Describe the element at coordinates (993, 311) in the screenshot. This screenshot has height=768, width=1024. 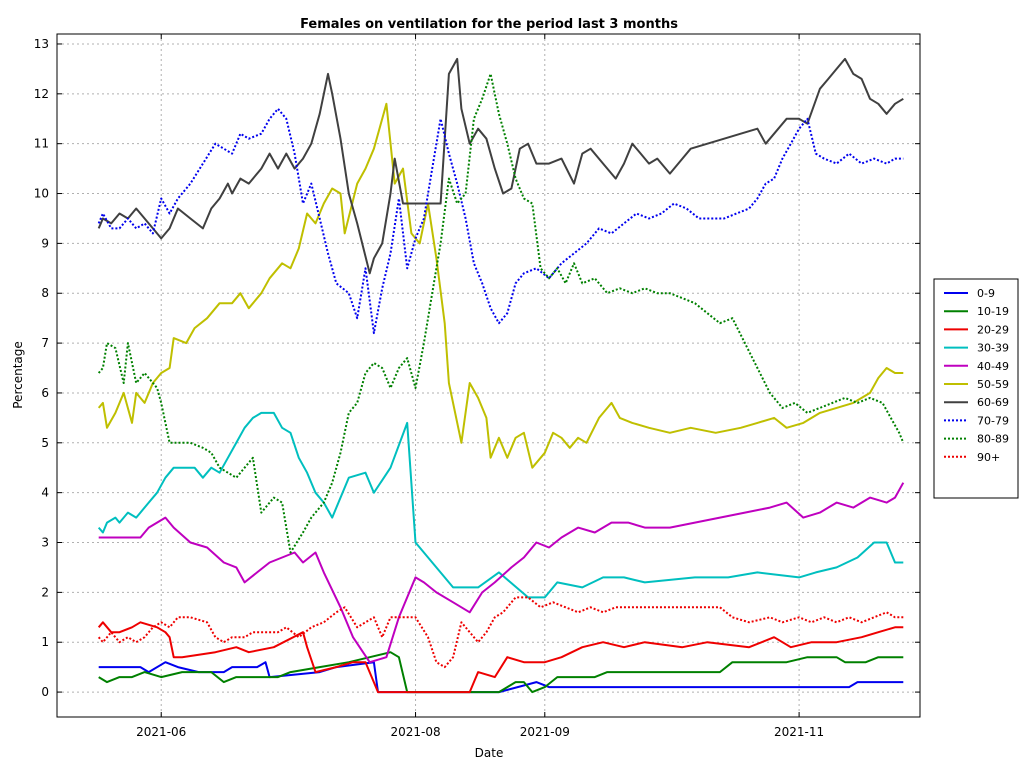
I see `legend-label: 10-19` at that location.